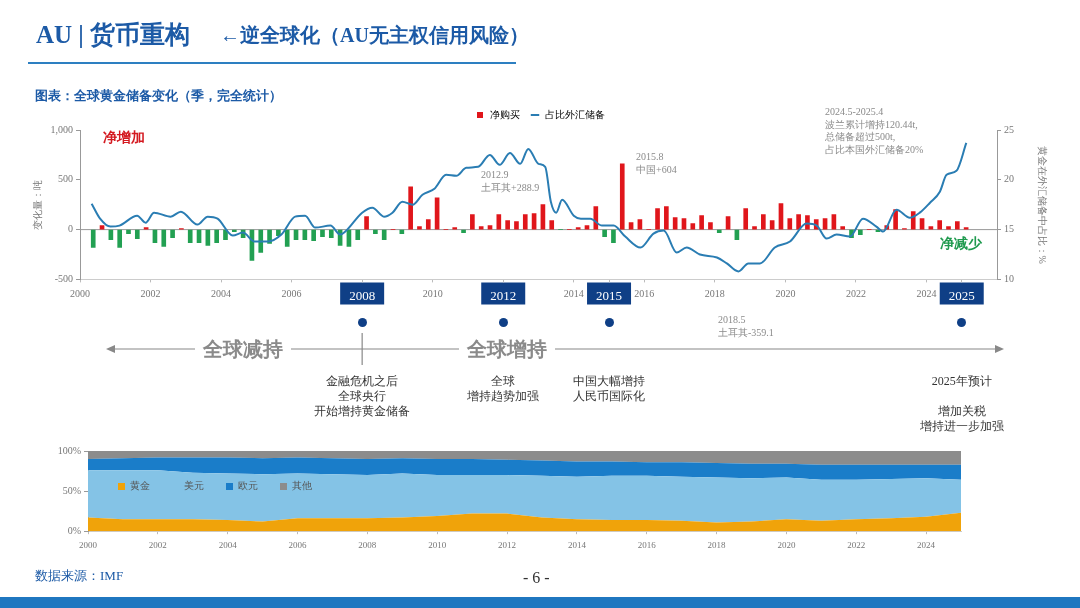 The width and height of the screenshot is (1080, 608). Describe the element at coordinates (298, 544) in the screenshot. I see `x-tick-label: 2006` at that location.